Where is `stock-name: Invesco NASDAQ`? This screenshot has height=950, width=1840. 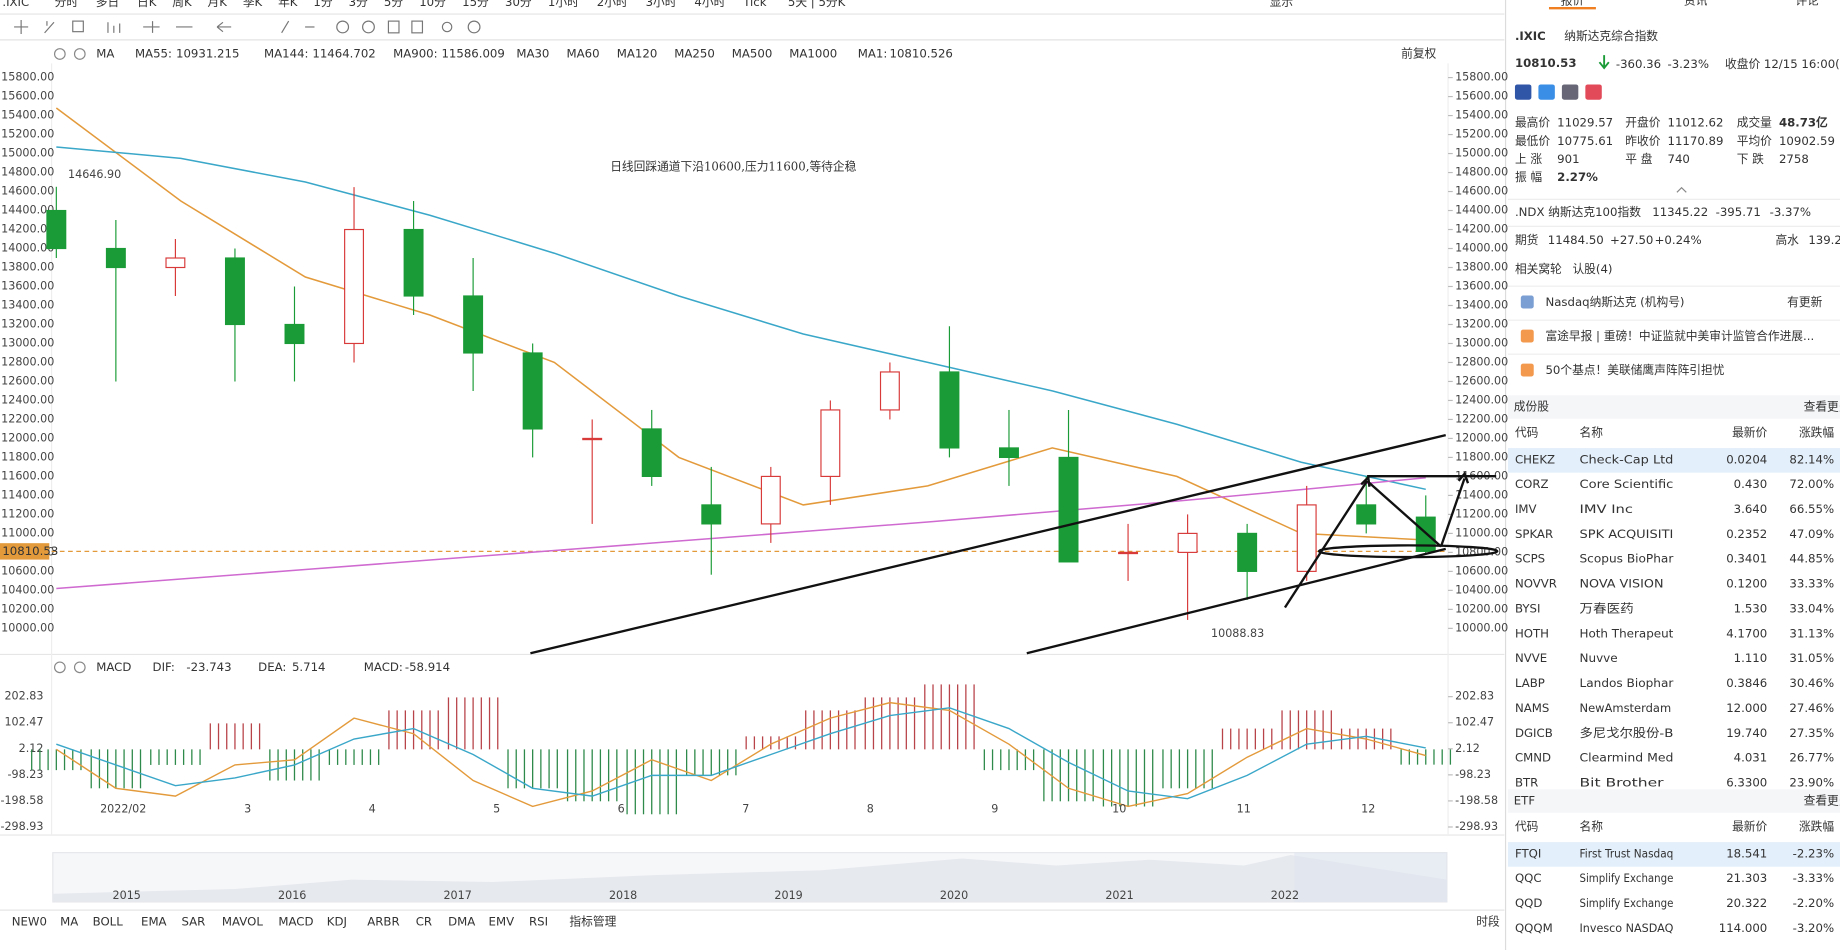
stock-name: Invesco NASDAQ is located at coordinates (1626, 928).